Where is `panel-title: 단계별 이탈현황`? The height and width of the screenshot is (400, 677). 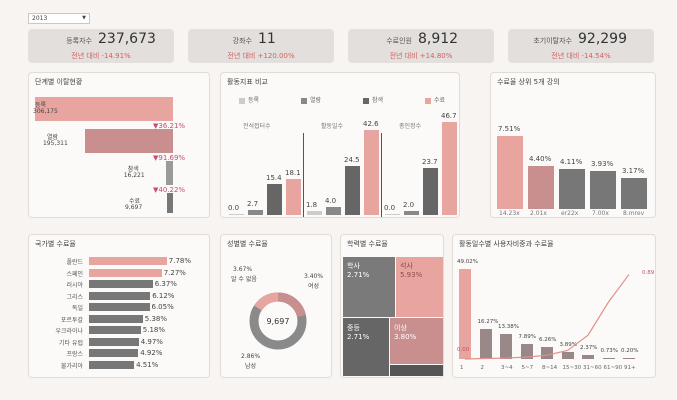
panel-title: 단계별 이탈현황 is located at coordinates (59, 82).